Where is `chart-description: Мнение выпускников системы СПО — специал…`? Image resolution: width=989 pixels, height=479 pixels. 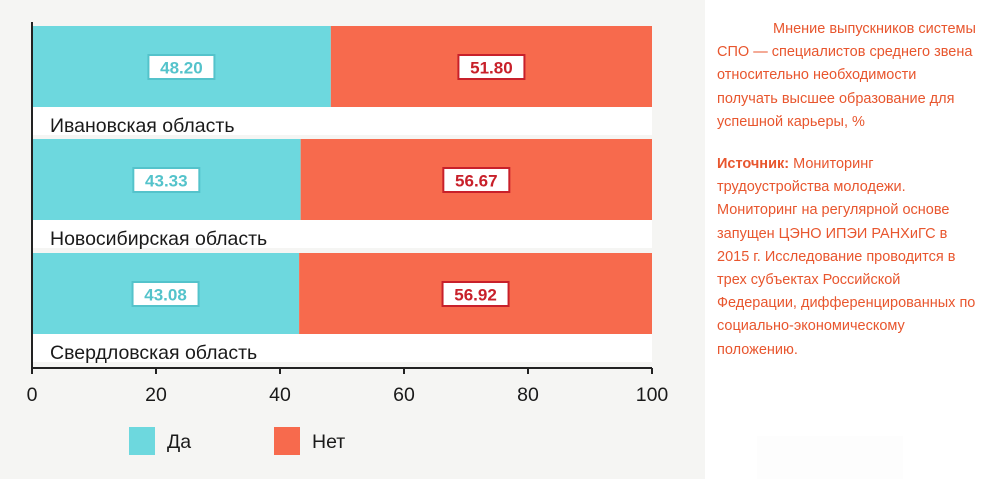
chart-description: Мнение выпускников системы СПО — специал… is located at coordinates (846, 75).